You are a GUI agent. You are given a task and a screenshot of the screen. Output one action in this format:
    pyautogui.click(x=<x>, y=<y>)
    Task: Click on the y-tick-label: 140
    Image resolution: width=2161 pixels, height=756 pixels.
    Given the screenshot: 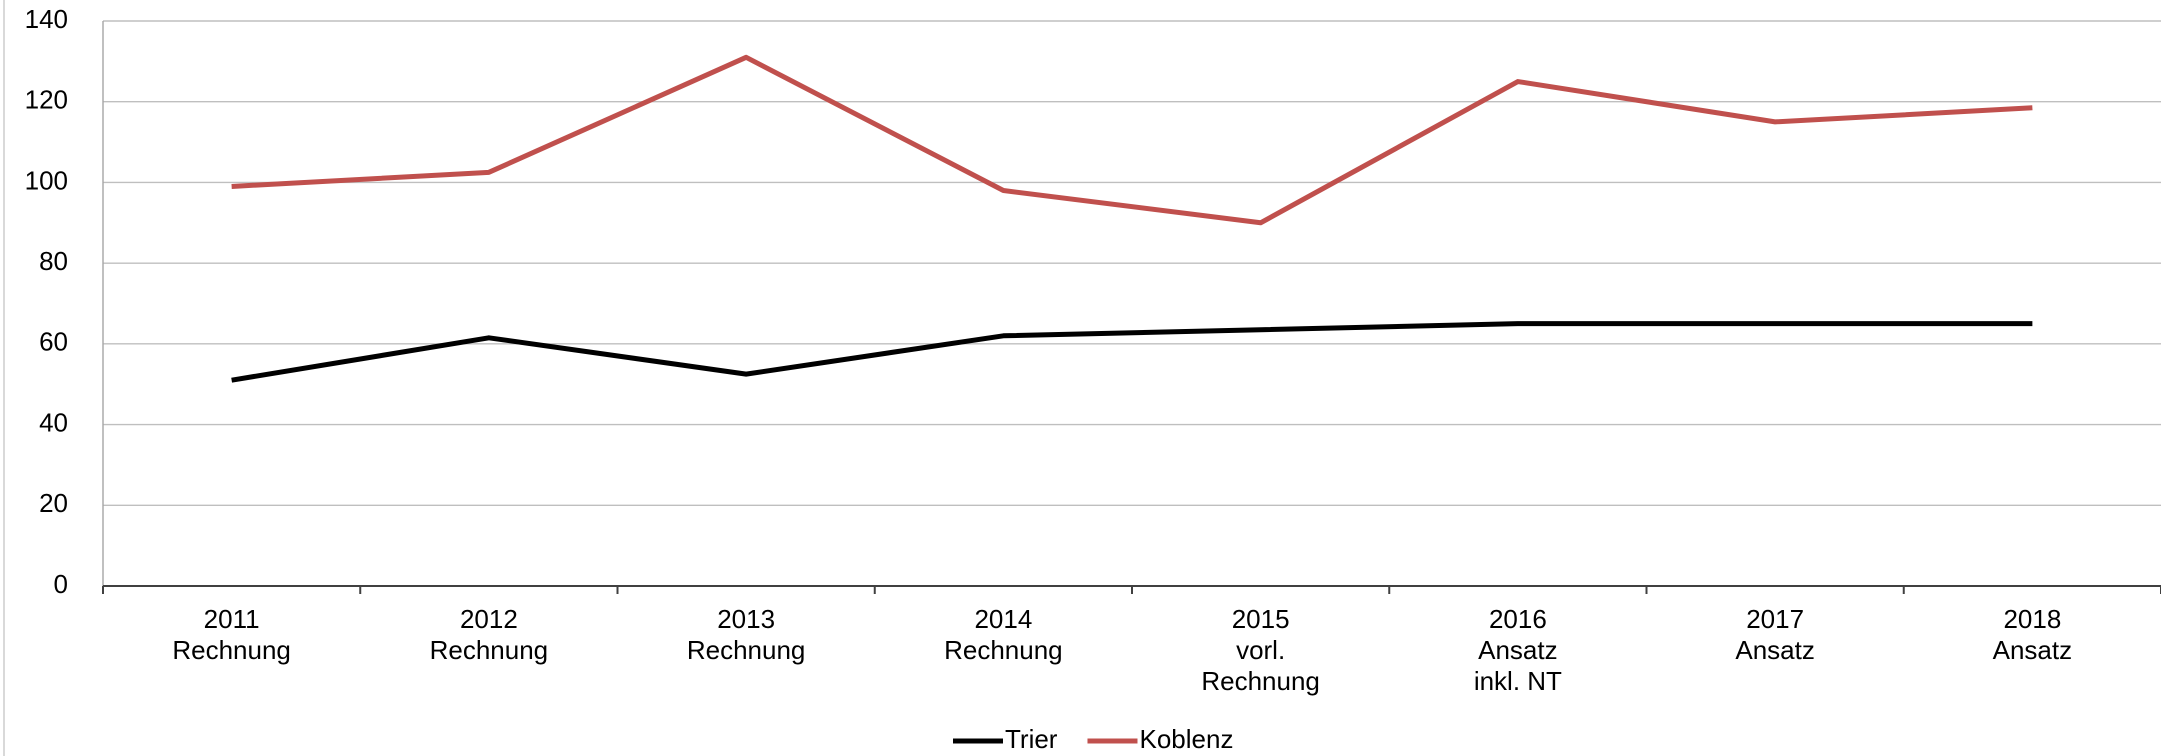 What is the action you would take?
    pyautogui.click(x=46, y=19)
    